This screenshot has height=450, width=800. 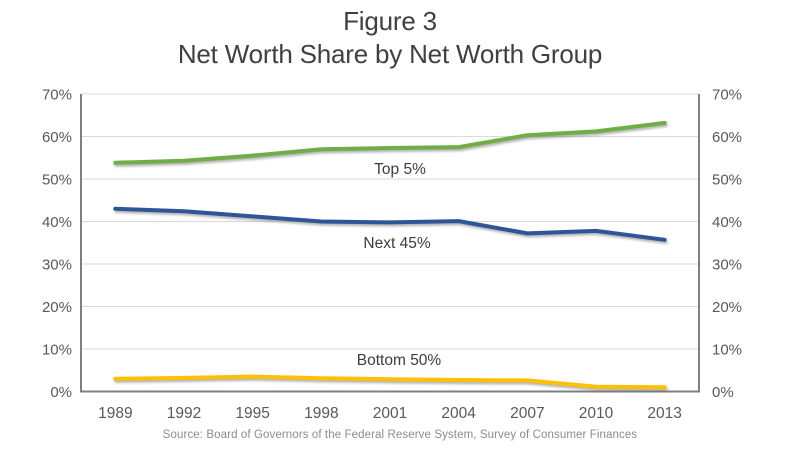 What do you see at coordinates (390, 142) in the screenshot?
I see `series-line-top-5-` at bounding box center [390, 142].